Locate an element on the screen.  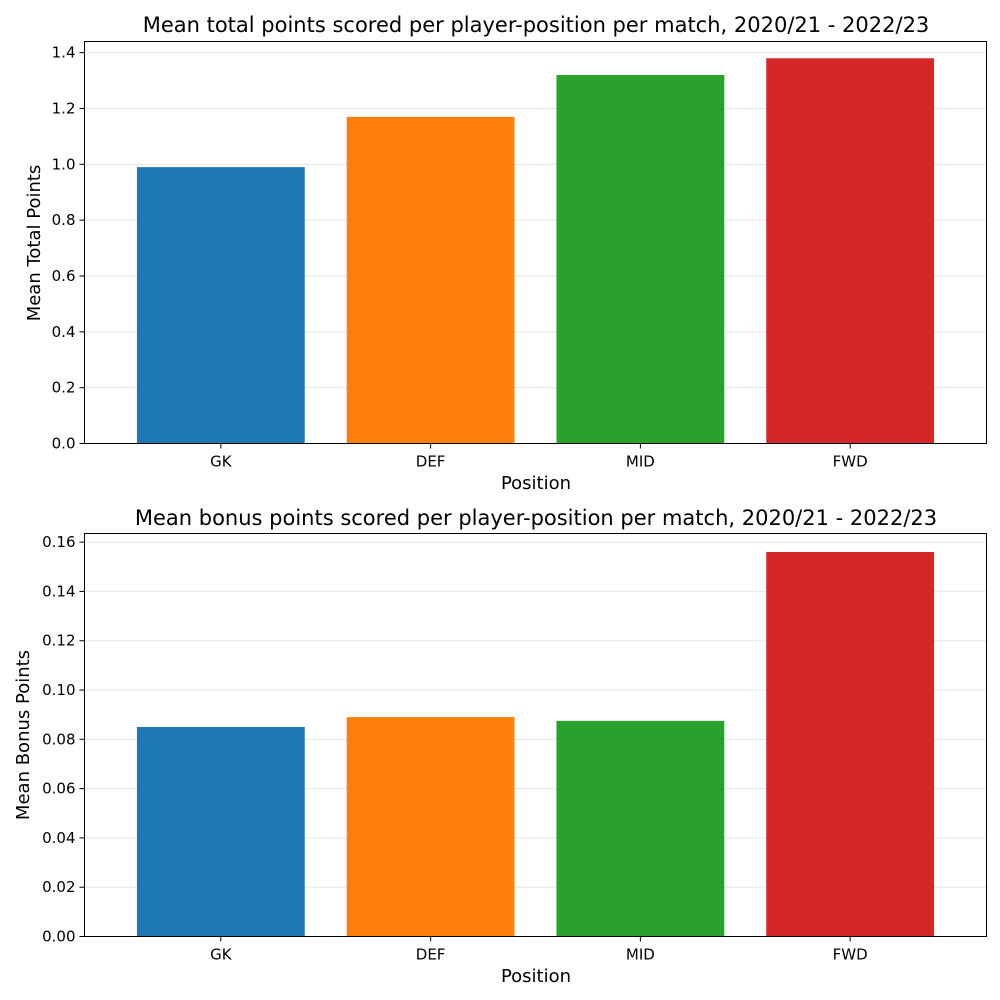
y-tick-label: 0.00 is located at coordinates (58, 937).